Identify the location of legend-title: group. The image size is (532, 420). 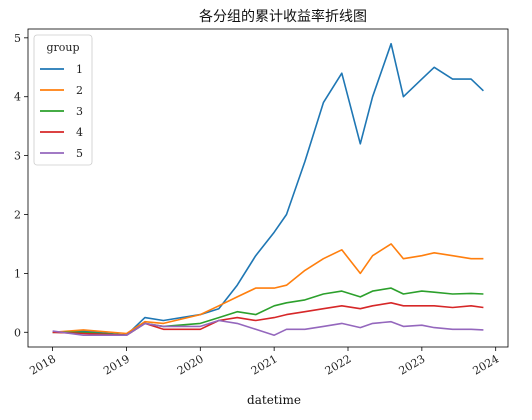
(62, 47).